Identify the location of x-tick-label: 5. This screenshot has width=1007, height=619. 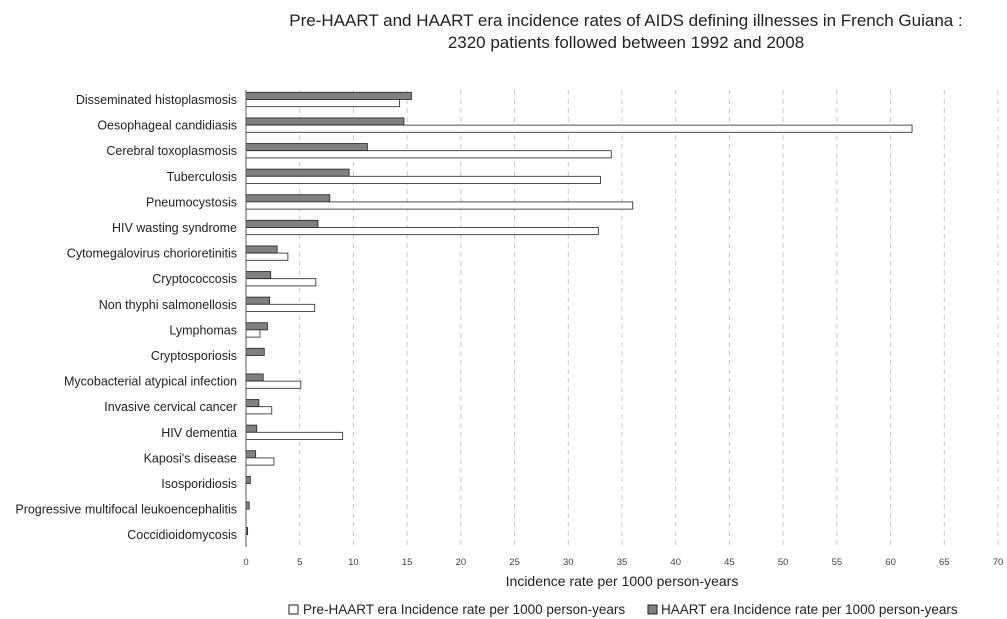
(299, 562).